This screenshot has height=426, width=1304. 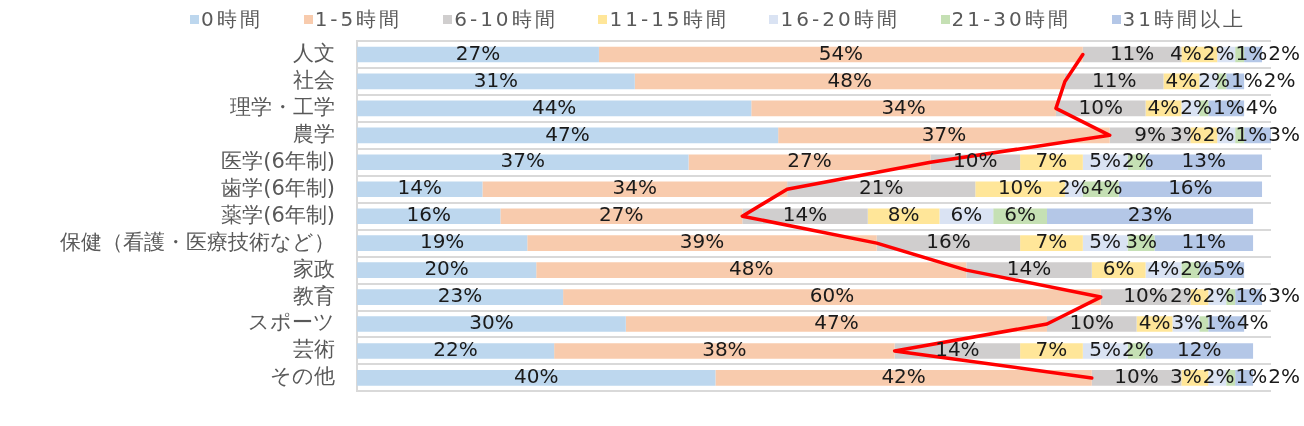 What do you see at coordinates (491, 322) in the screenshot?
I see `data-label: 30%` at bounding box center [491, 322].